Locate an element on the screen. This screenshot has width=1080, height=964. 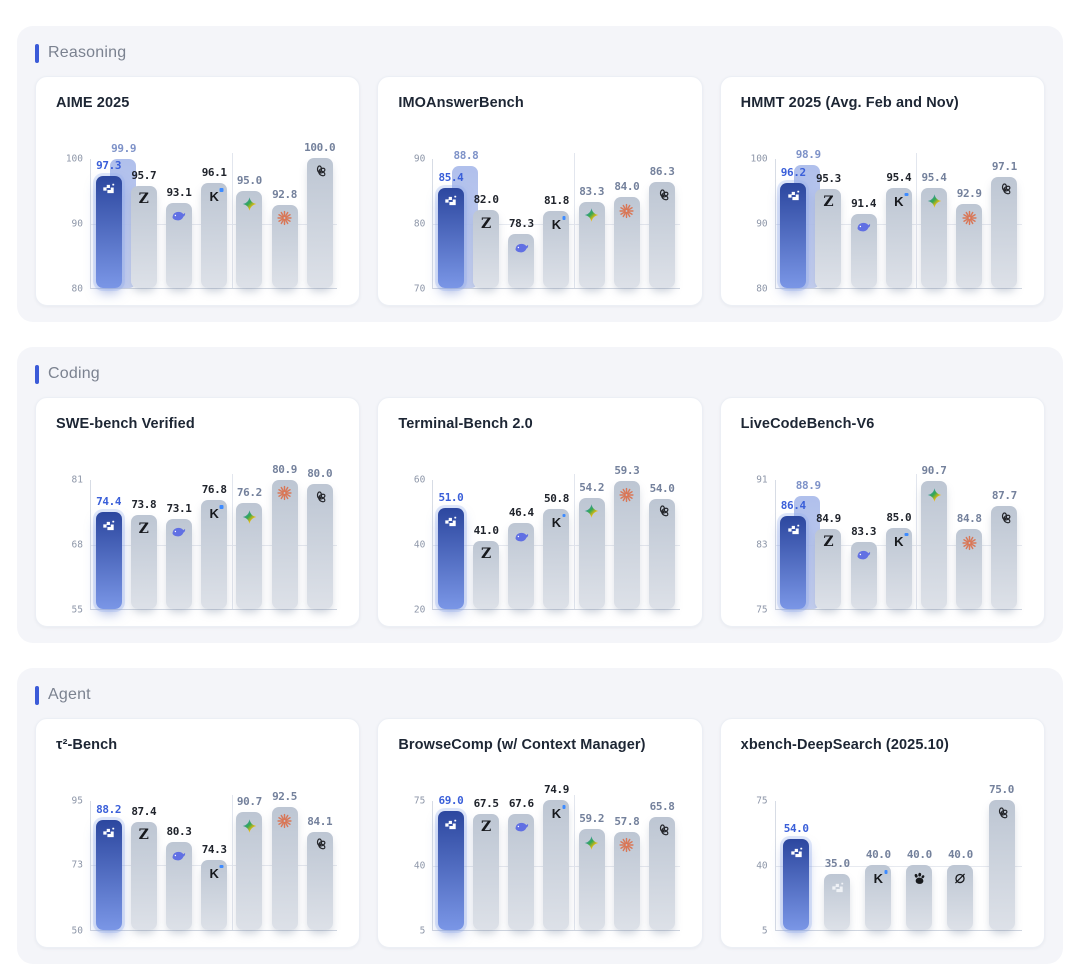
y-axis-tick: 20 is located at coordinates (419, 610).